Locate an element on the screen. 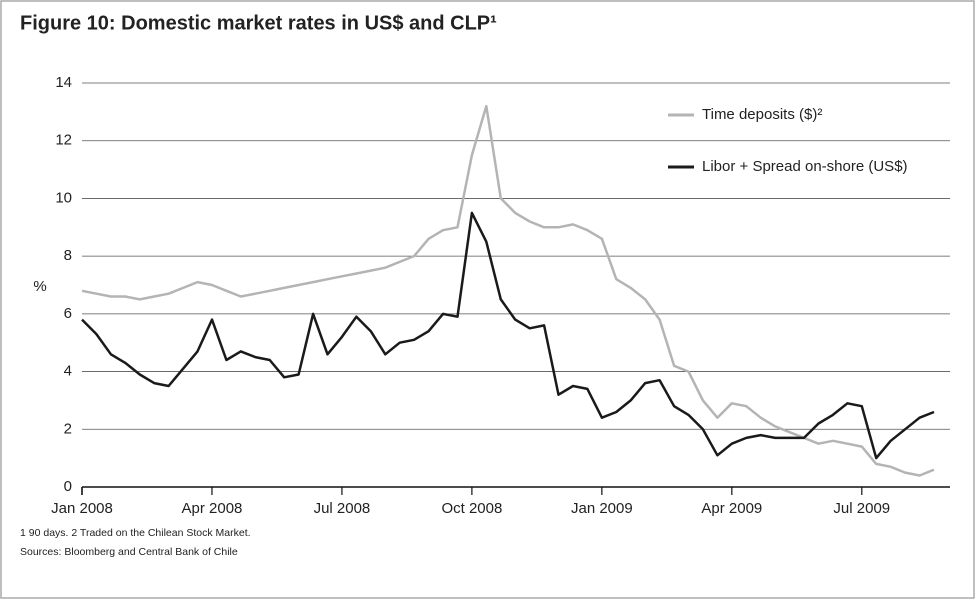 The width and height of the screenshot is (975, 599). x-tick-label: Jan 2009 is located at coordinates (602, 508).